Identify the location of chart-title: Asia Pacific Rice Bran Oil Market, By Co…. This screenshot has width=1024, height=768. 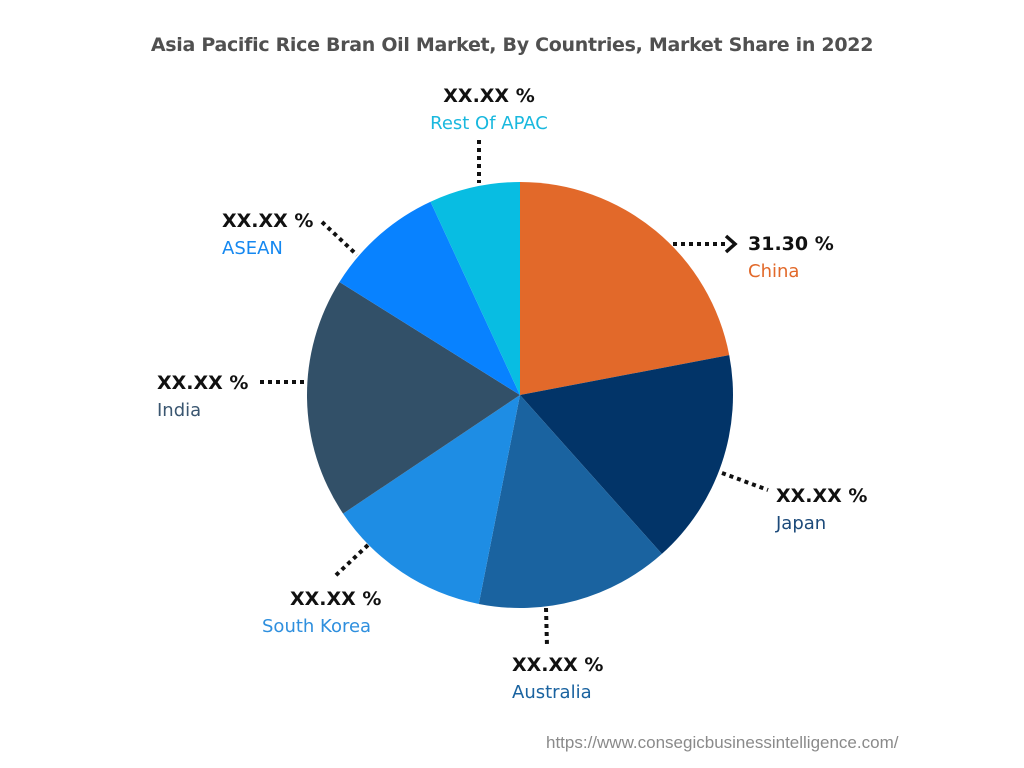
(512, 45).